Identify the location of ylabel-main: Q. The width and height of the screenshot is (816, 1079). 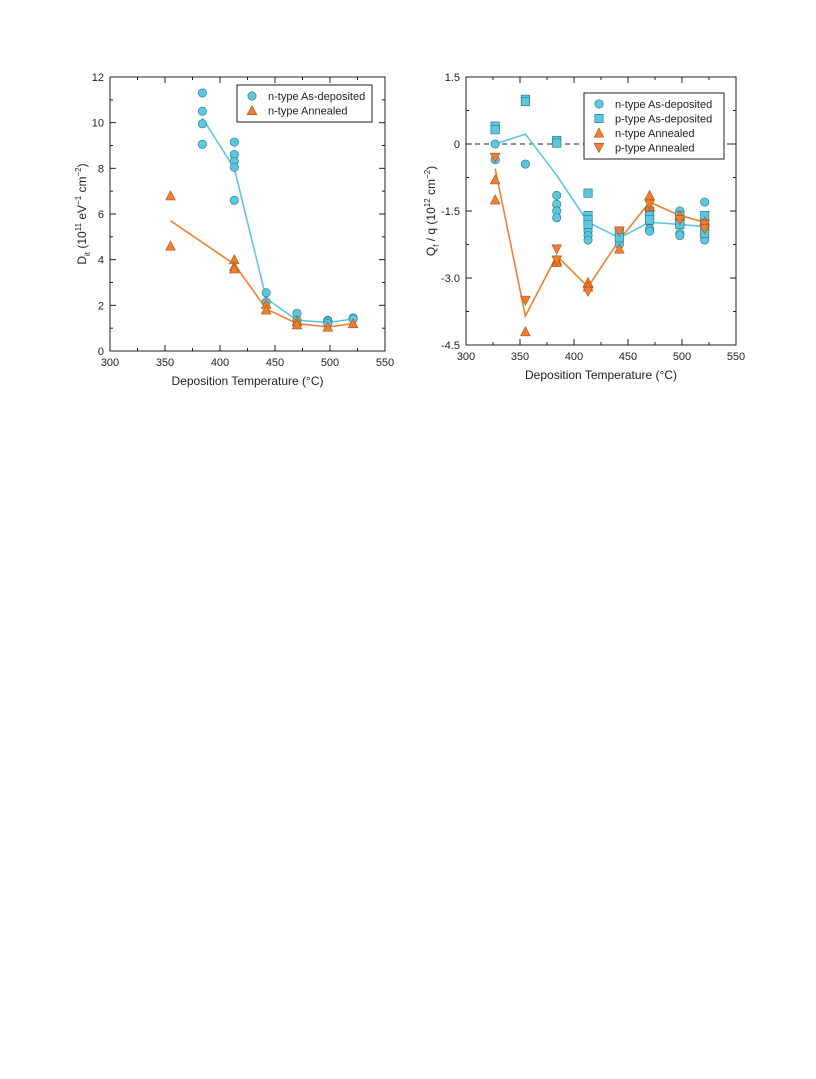
(431, 251).